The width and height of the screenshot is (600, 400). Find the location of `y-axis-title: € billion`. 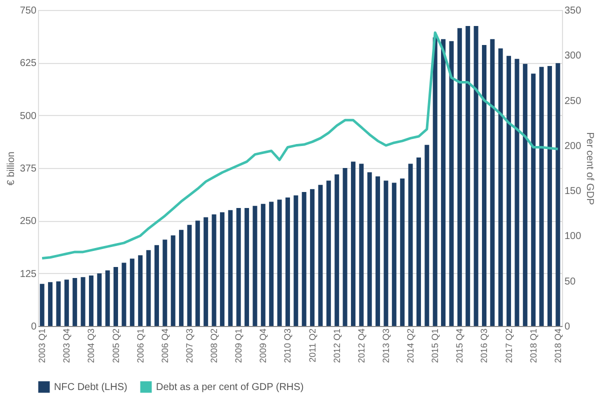

y-axis-title: € billion is located at coordinates (11, 169).